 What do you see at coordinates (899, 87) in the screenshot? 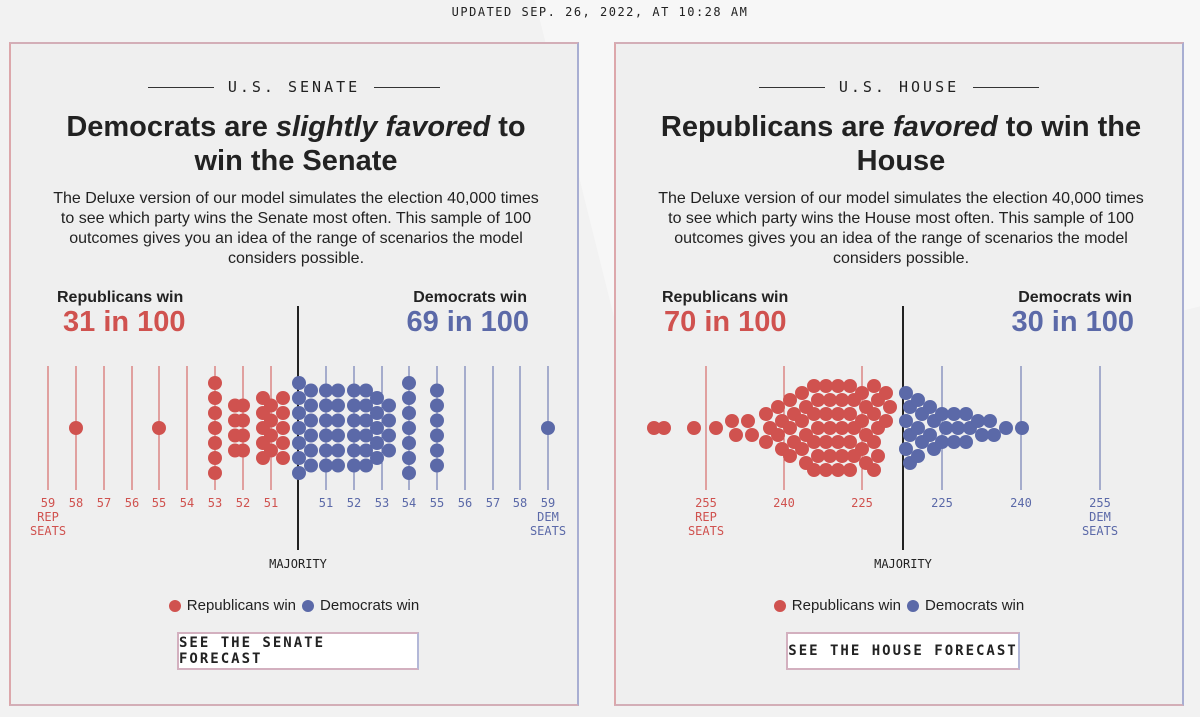
I see `house-eyebrow: U.S. HOUSE` at bounding box center [899, 87].